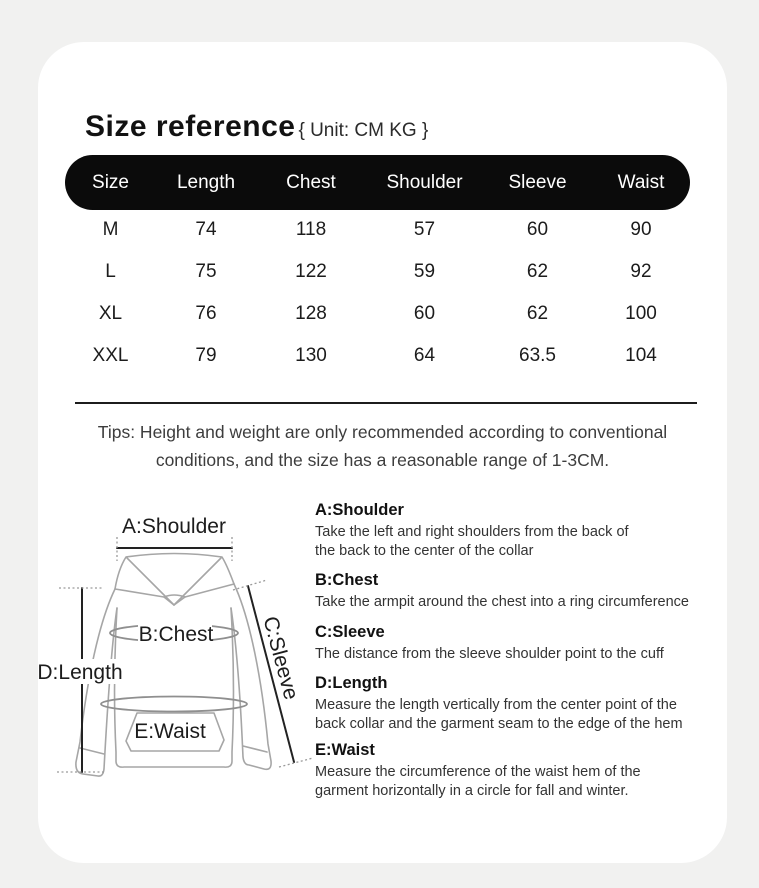 The height and width of the screenshot is (888, 759). Describe the element at coordinates (311, 313) in the screenshot. I see `cell-chest-xl: 128` at that location.